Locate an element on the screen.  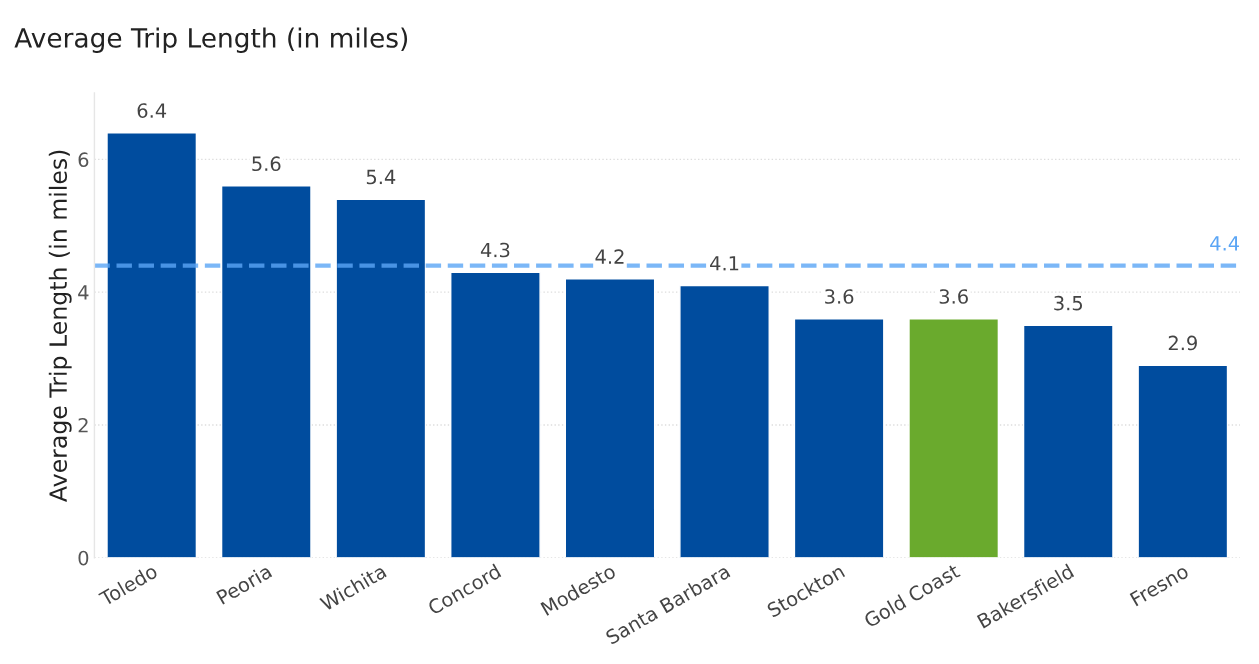
data-label: 5.4 is located at coordinates (381, 177).